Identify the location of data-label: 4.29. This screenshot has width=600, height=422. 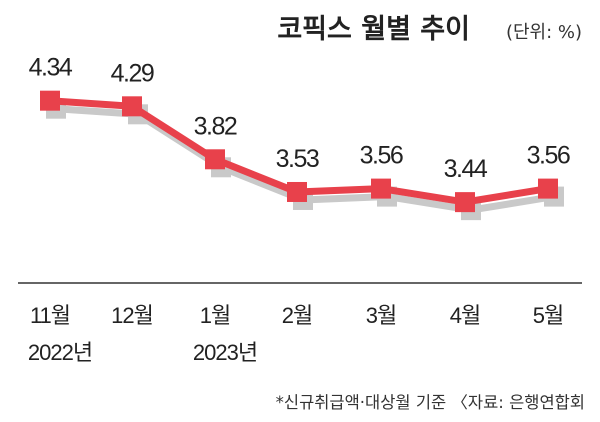
(132, 73).